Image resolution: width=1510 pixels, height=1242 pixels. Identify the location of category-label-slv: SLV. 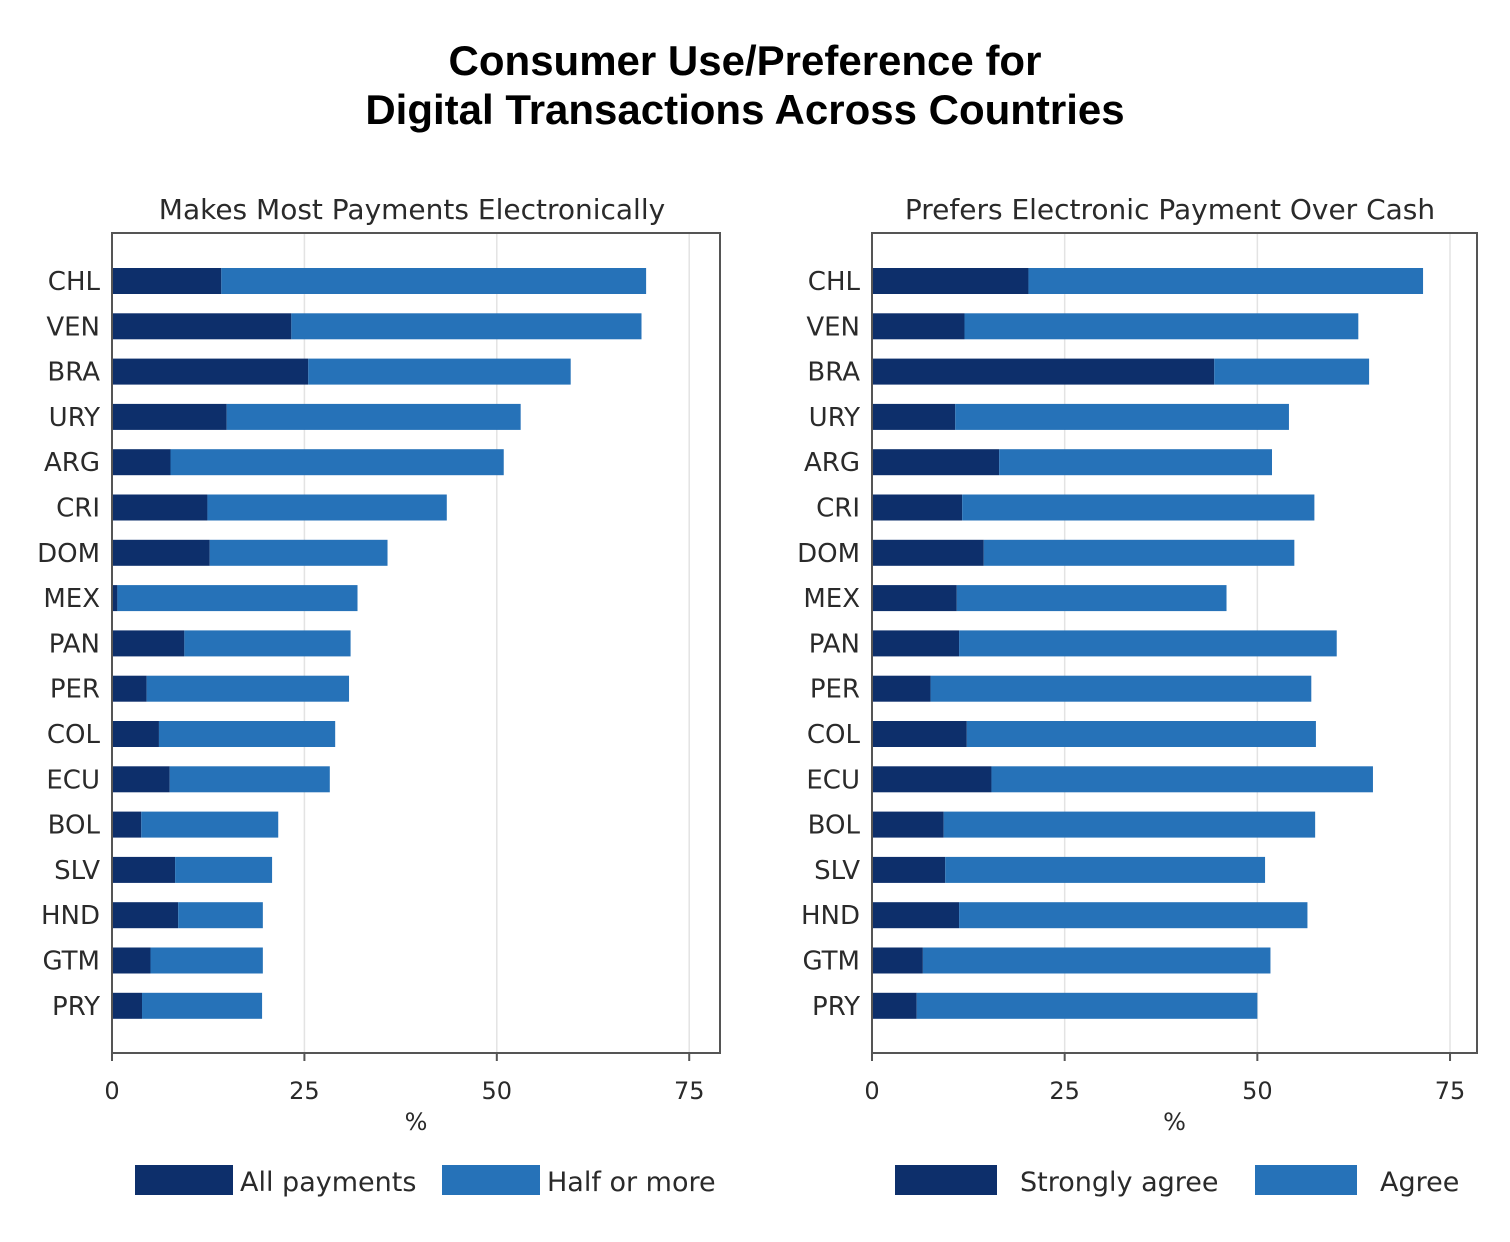
(77, 871).